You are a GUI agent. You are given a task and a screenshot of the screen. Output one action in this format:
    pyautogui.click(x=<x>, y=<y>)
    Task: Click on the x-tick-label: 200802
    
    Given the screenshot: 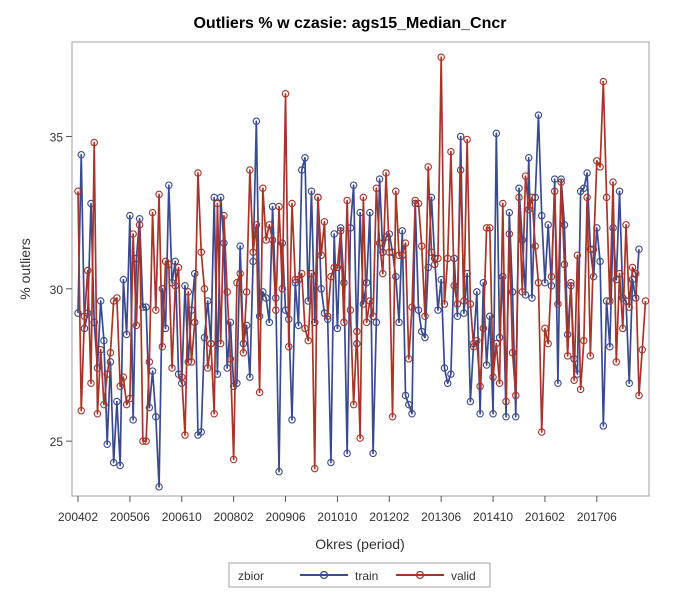 What is the action you would take?
    pyautogui.click(x=234, y=517)
    